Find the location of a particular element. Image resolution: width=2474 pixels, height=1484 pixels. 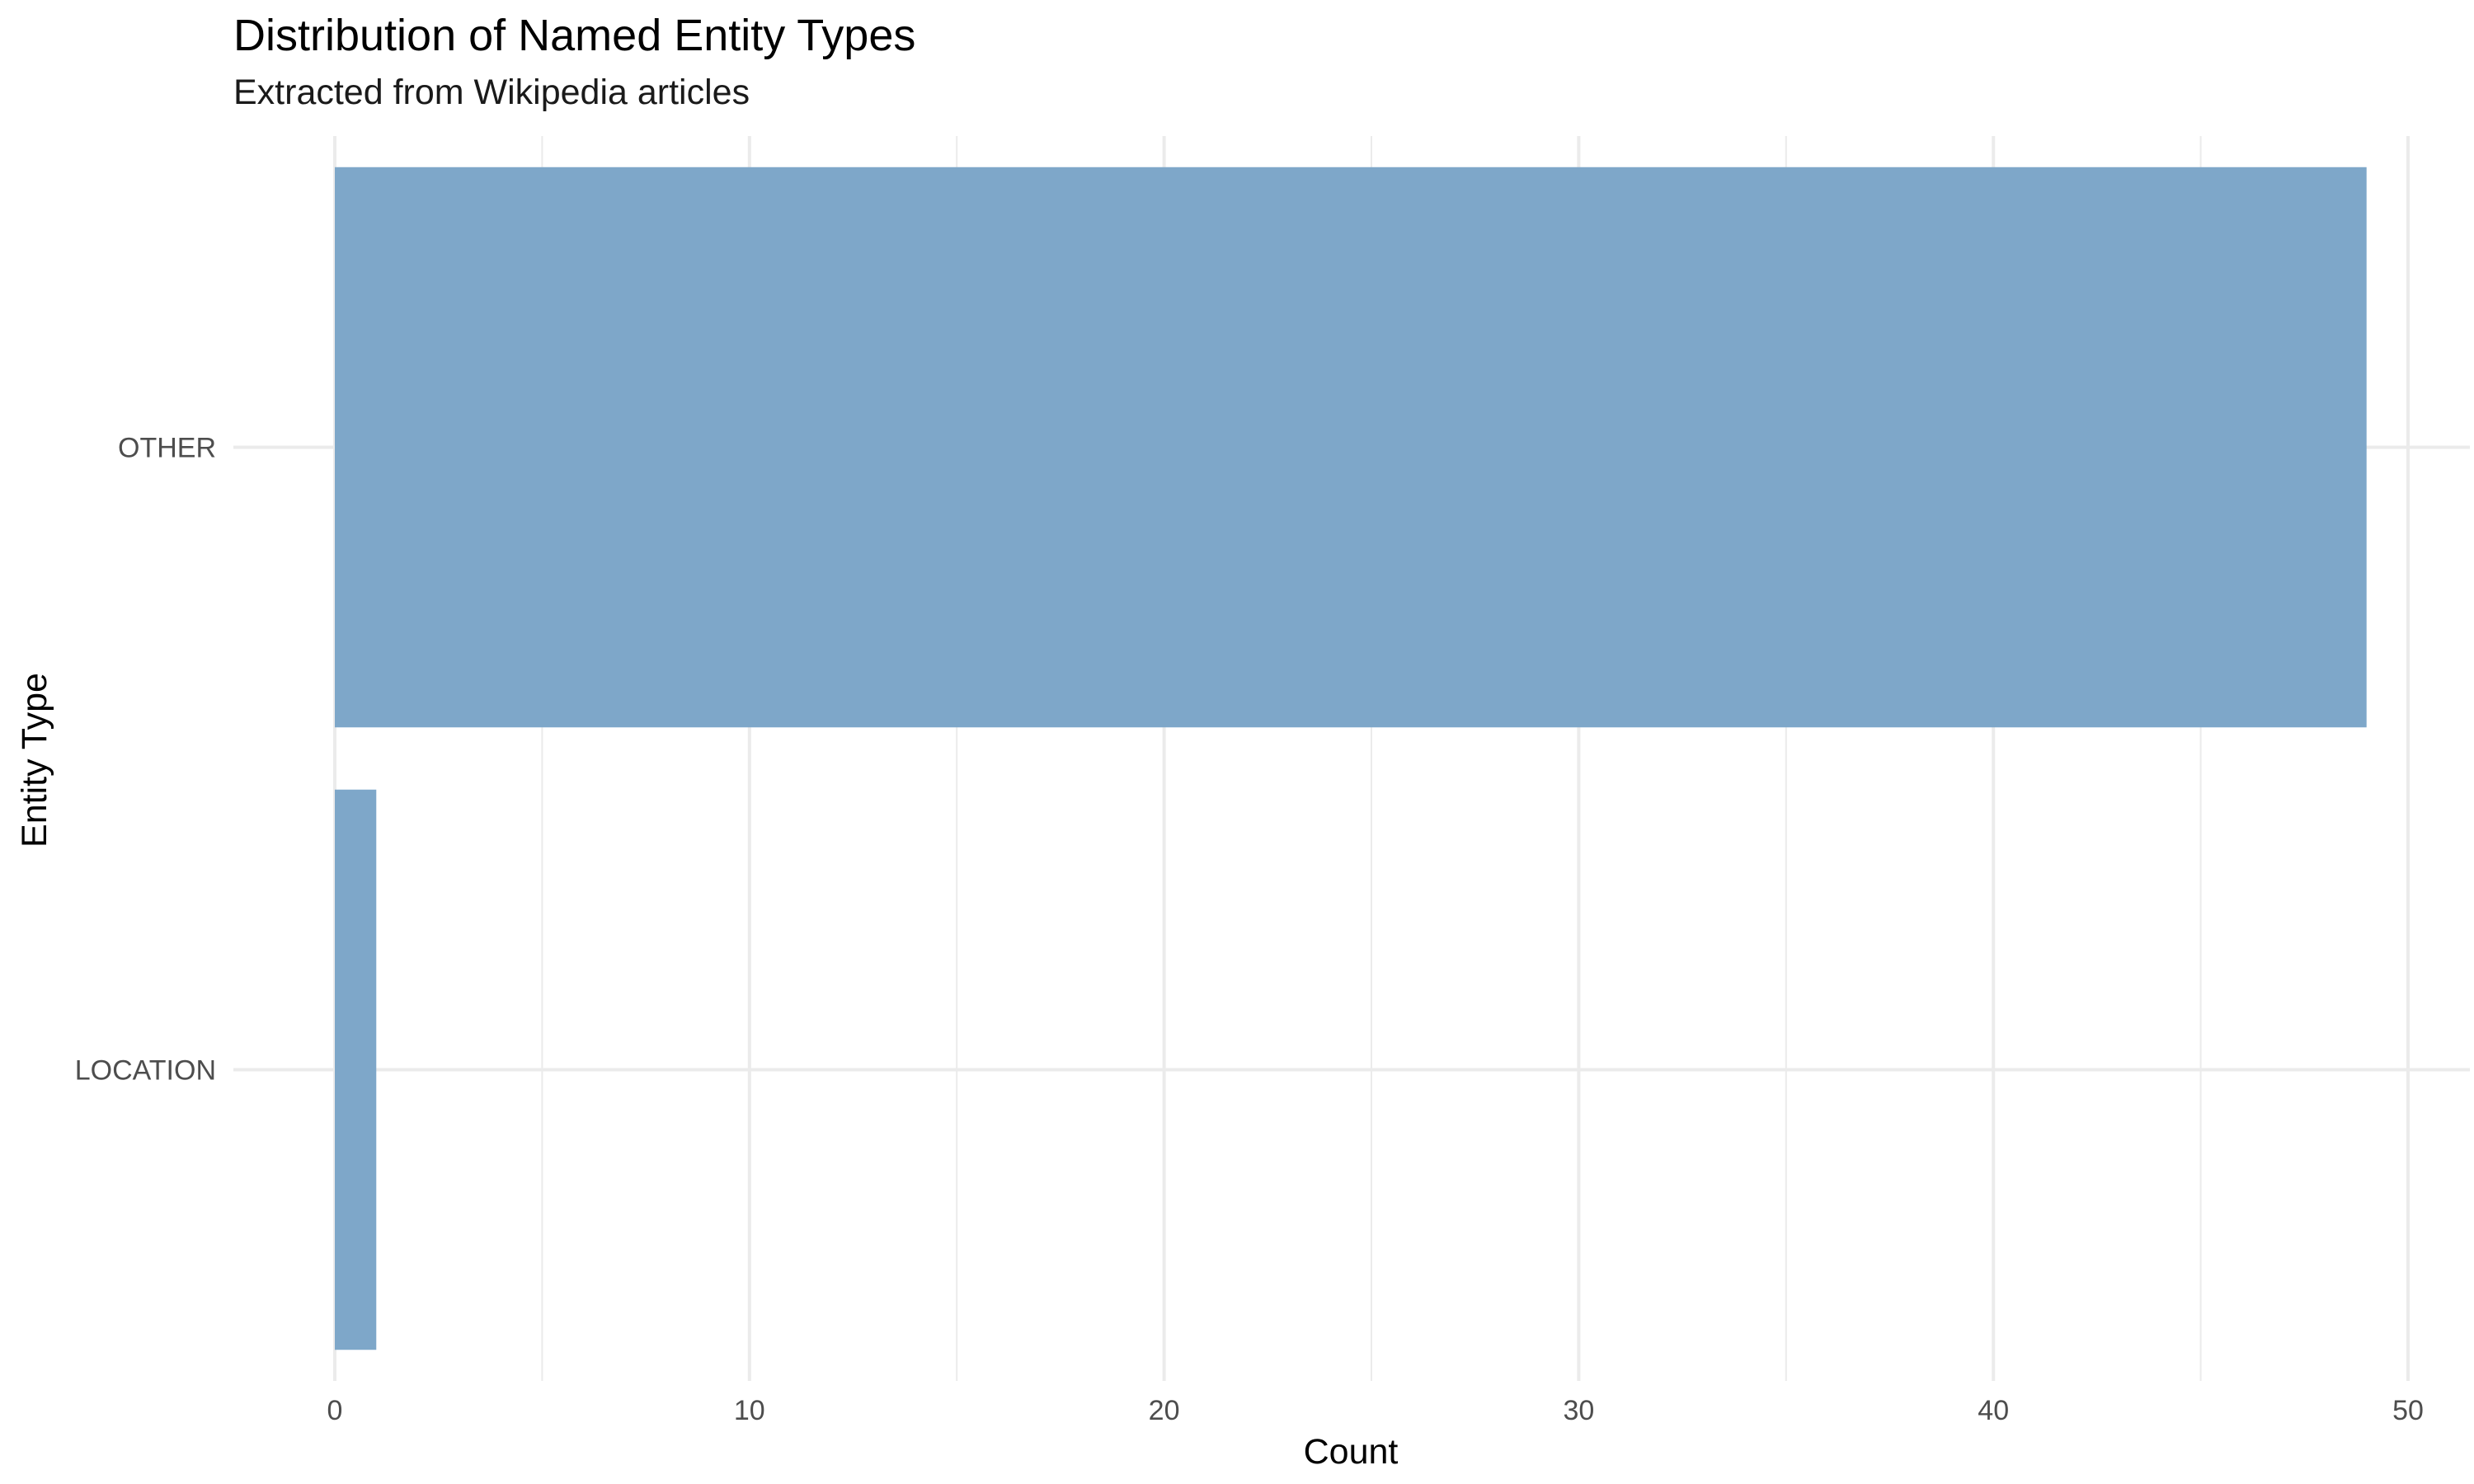

bar-location is located at coordinates (356, 1069).